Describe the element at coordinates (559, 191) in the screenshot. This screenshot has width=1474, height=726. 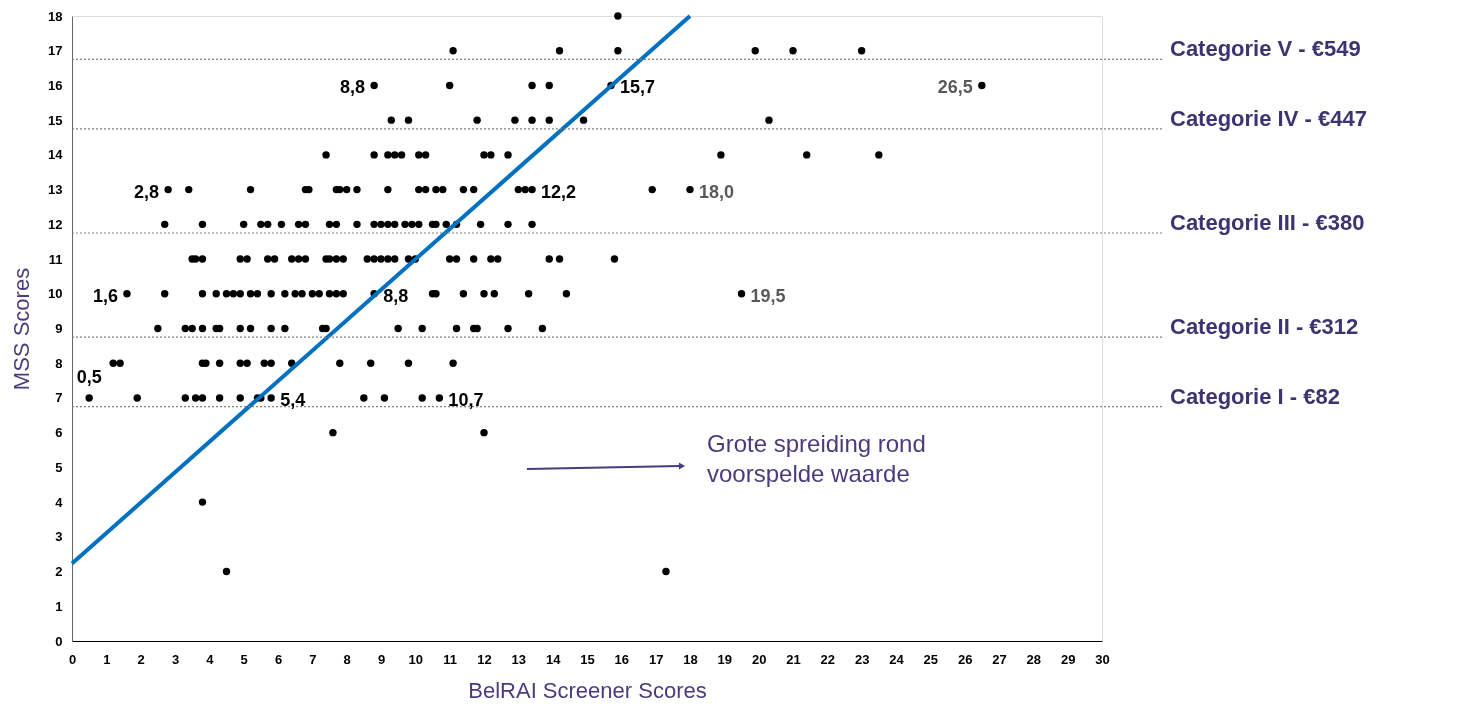
I see `annotation: 12,2` at that location.